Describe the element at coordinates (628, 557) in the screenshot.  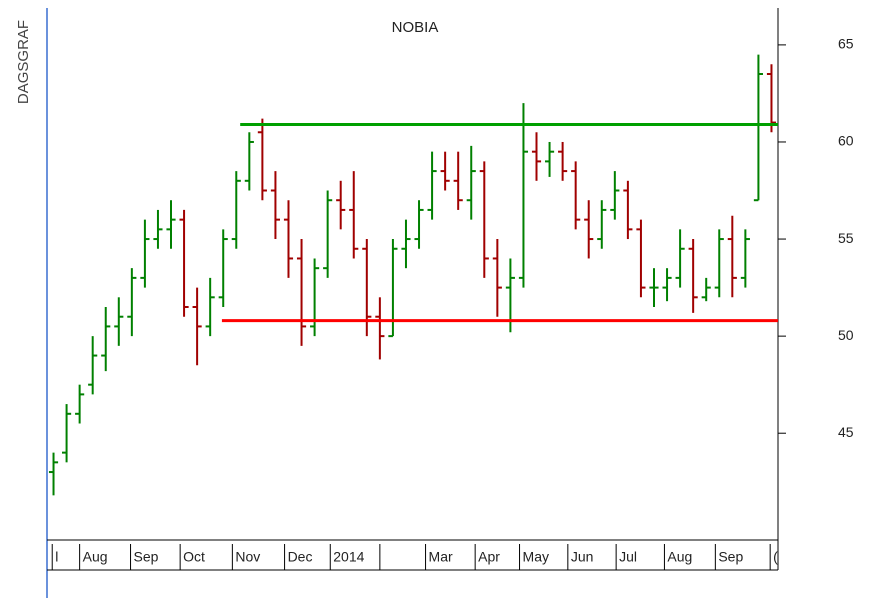
I see `x-tick-label: Jul` at that location.